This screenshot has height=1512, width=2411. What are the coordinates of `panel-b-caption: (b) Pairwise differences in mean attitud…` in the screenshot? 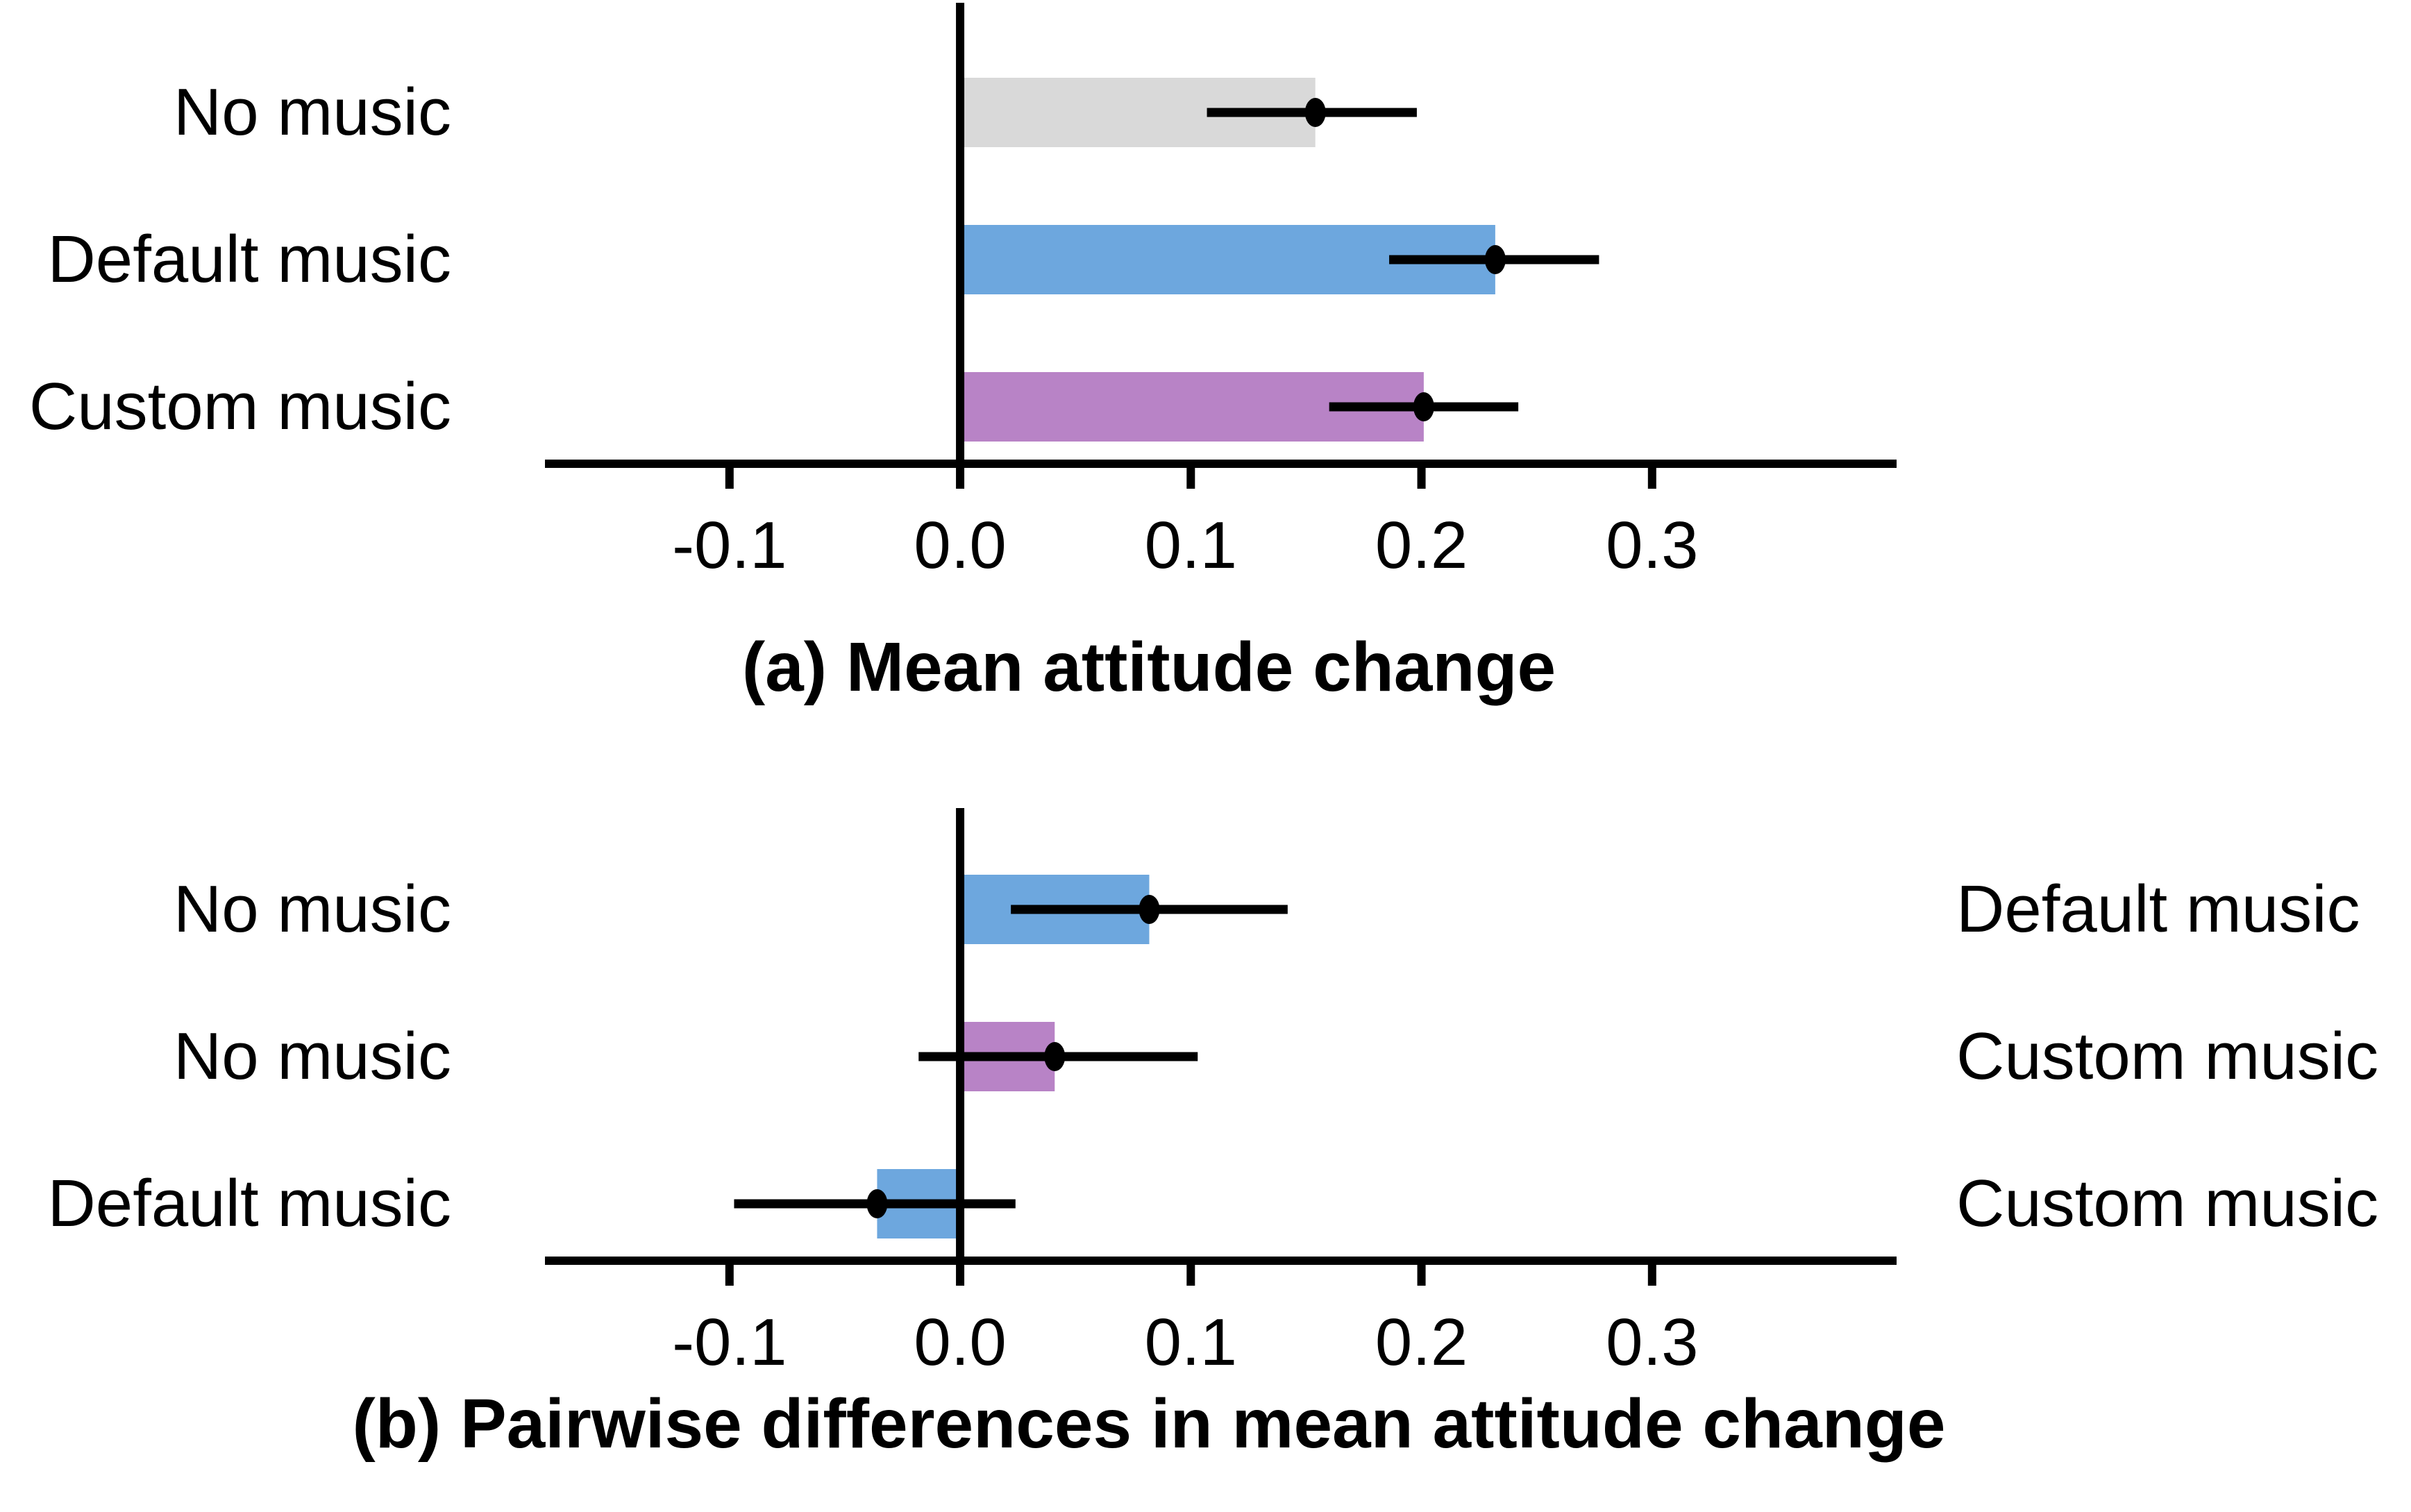 It's located at (1149, 1424).